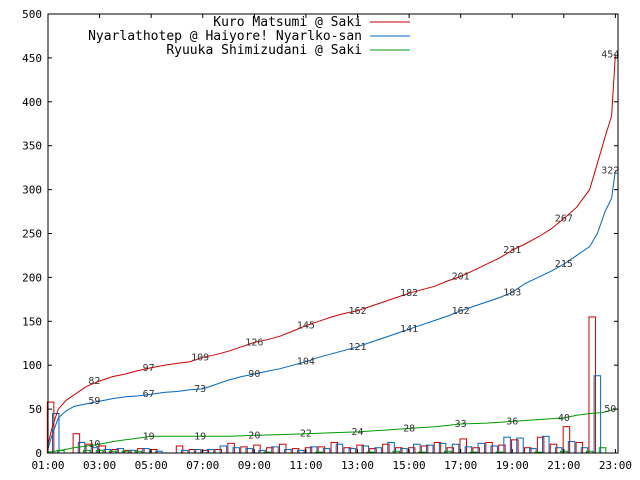 Image resolution: width=640 pixels, height=480 pixels. What do you see at coordinates (202, 465) in the screenshot?
I see `x-tick-label: 07:00` at bounding box center [202, 465].